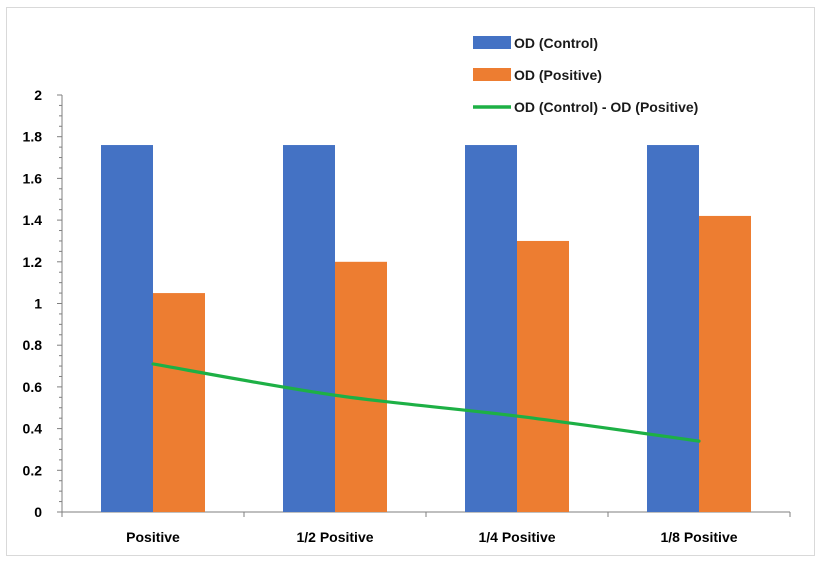 The image size is (821, 562). Describe the element at coordinates (556, 43) in the screenshot. I see `legend-label-0: OD (Control)` at that location.